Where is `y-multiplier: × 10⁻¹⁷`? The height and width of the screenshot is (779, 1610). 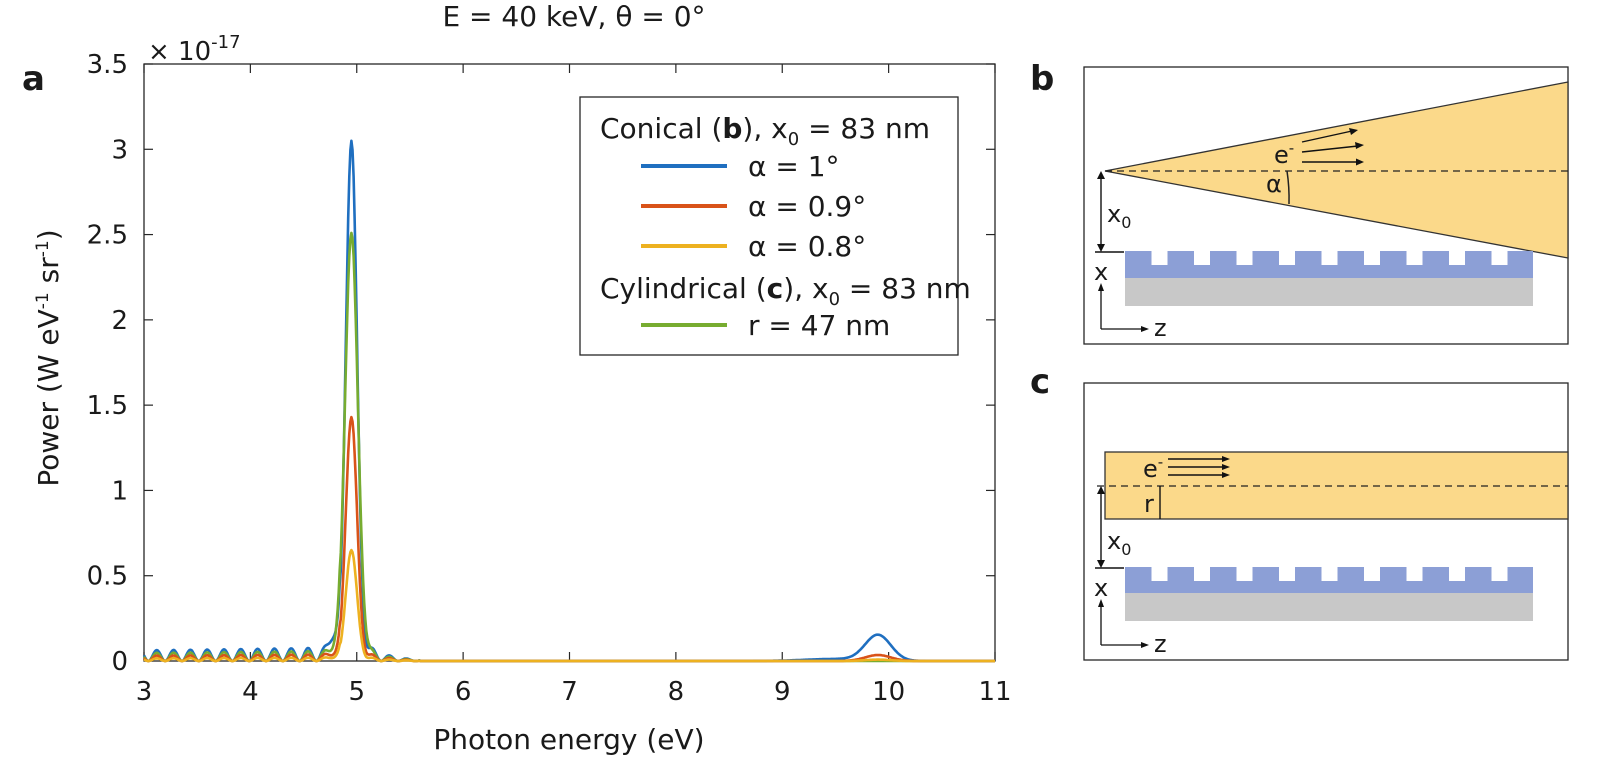
y-multiplier: × 10⁻¹⁷ is located at coordinates (194, 49).